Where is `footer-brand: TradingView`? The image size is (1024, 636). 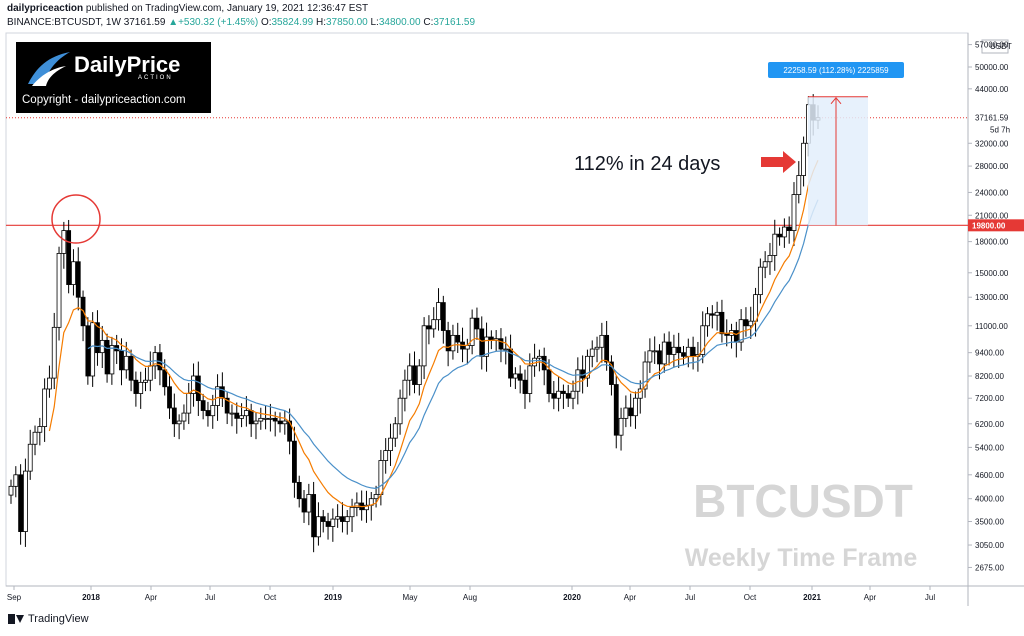
footer-brand: TradingView is located at coordinates (58, 619).